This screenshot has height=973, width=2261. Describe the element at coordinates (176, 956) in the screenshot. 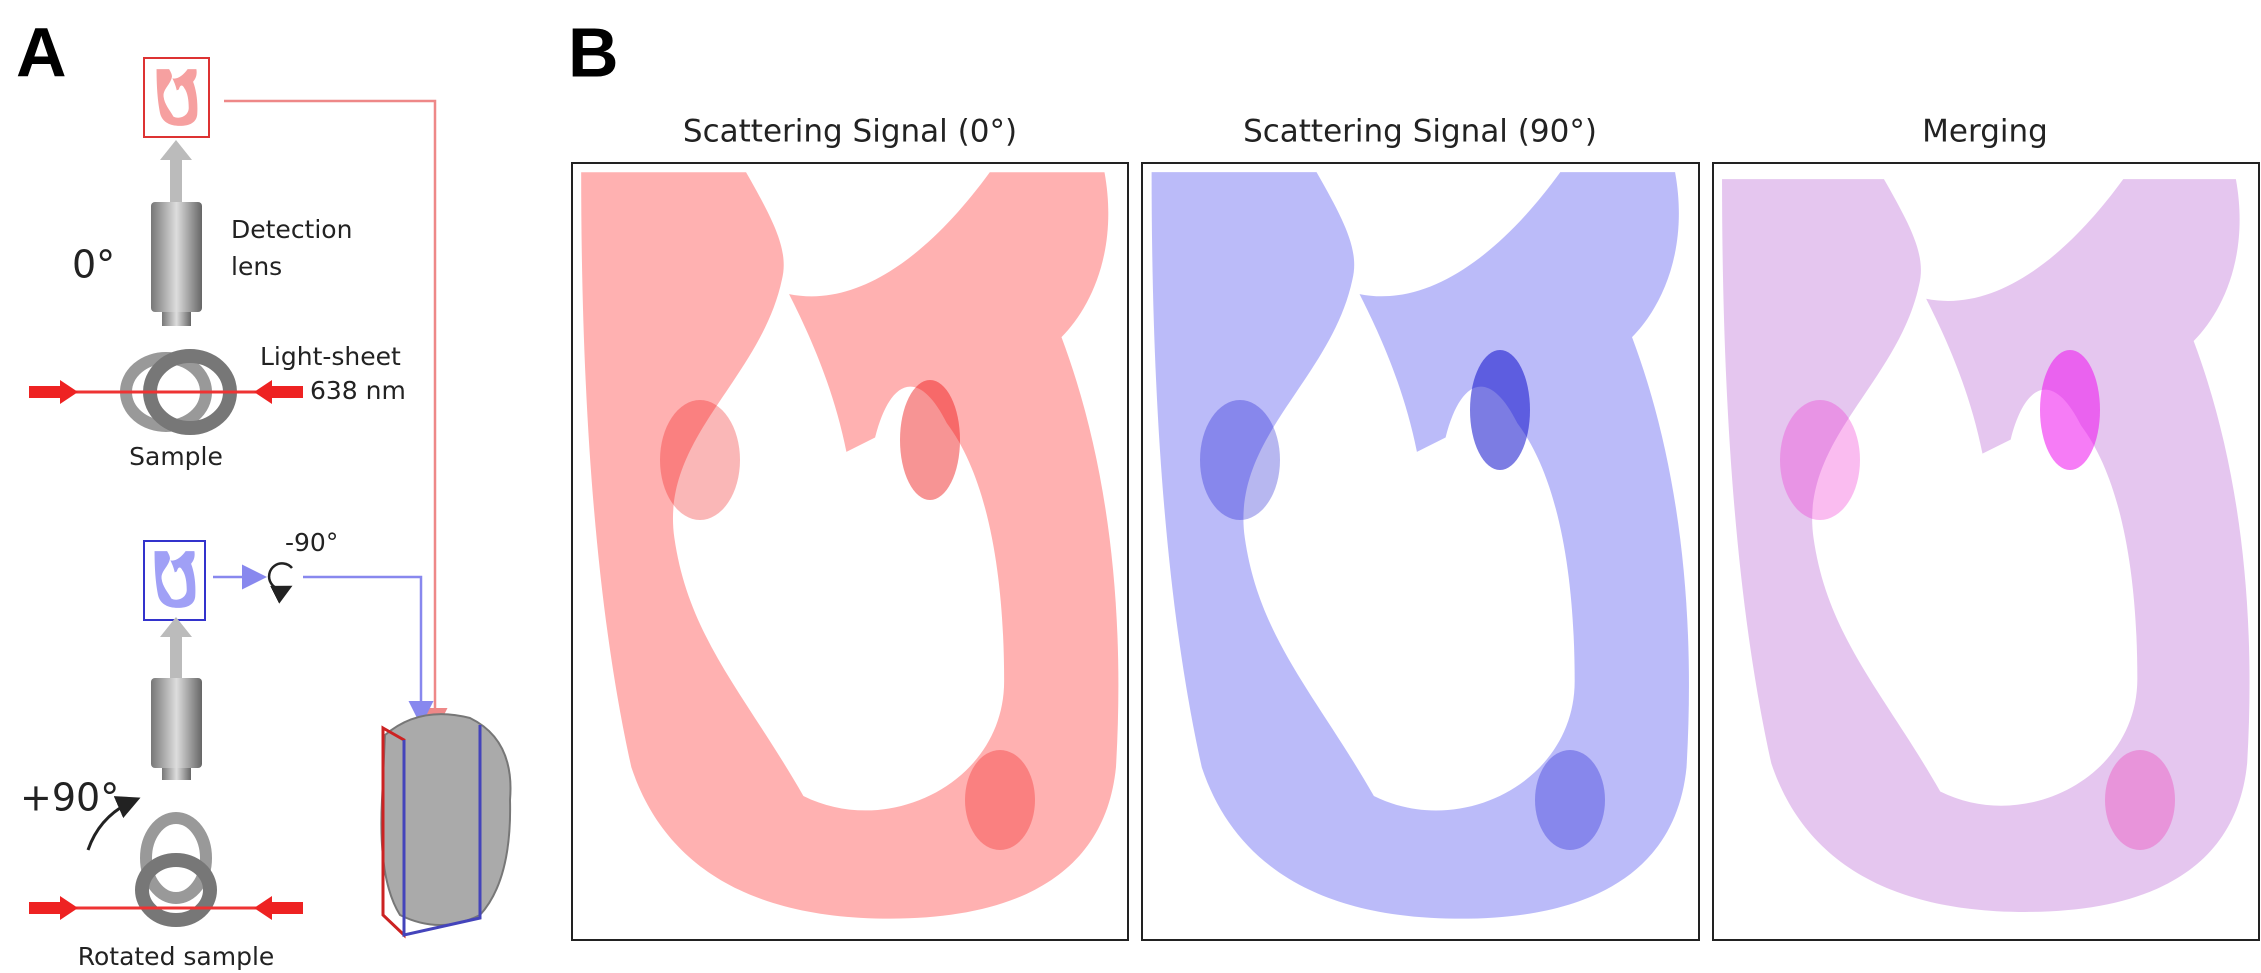

I see `text: Rotated sample` at that location.